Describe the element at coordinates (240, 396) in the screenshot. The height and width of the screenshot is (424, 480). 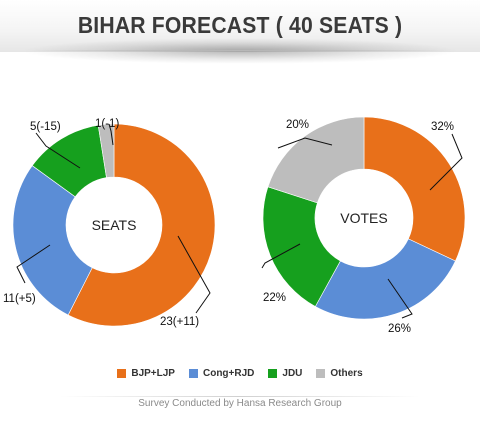
I see `footer-divider` at that location.